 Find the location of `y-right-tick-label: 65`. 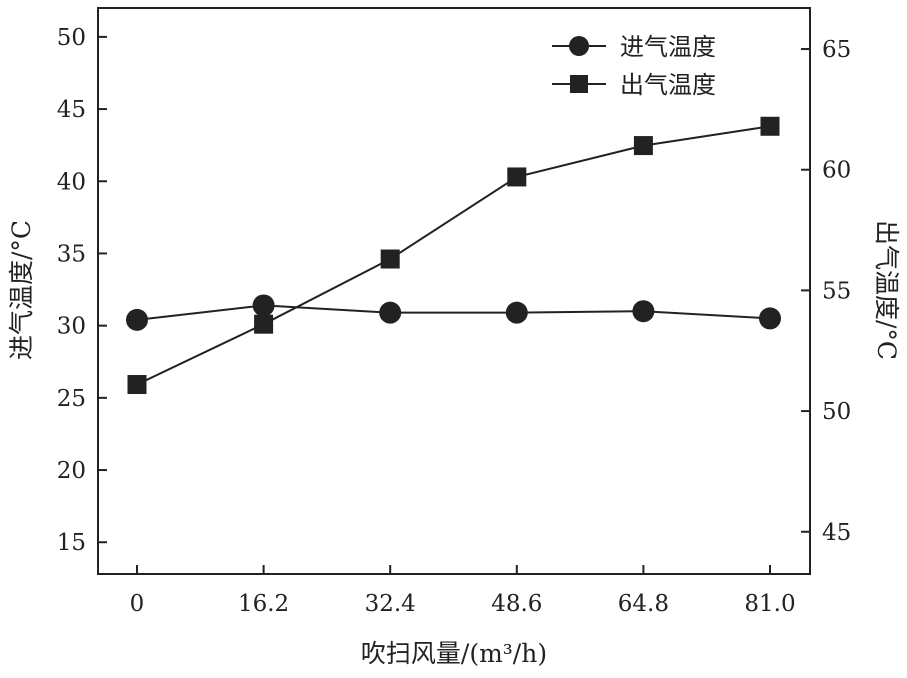

y-right-tick-label: 65 is located at coordinates (836, 50).